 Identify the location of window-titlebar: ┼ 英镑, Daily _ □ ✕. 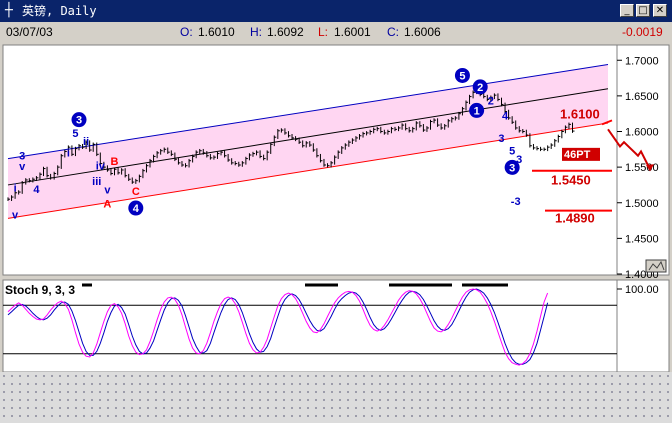
(336, 11).